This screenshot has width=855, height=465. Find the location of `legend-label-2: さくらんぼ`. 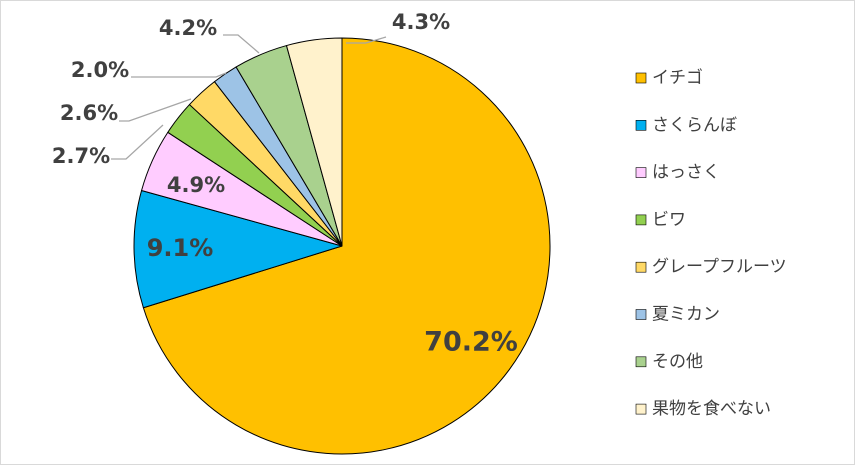

legend-label-2: さくらんぼ is located at coordinates (694, 125).